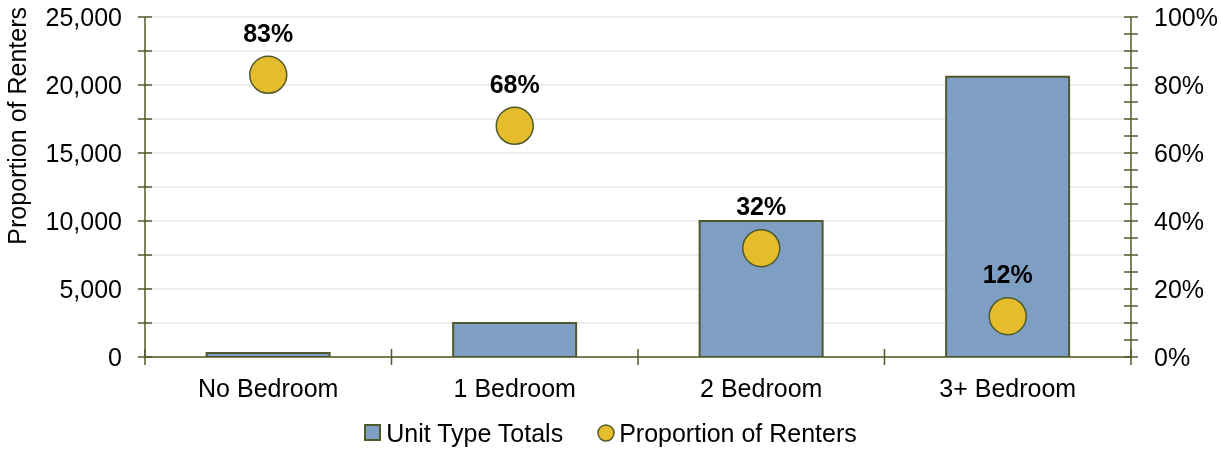 The width and height of the screenshot is (1221, 449). I want to click on y2-tick-label: 0%, so click(1172, 357).